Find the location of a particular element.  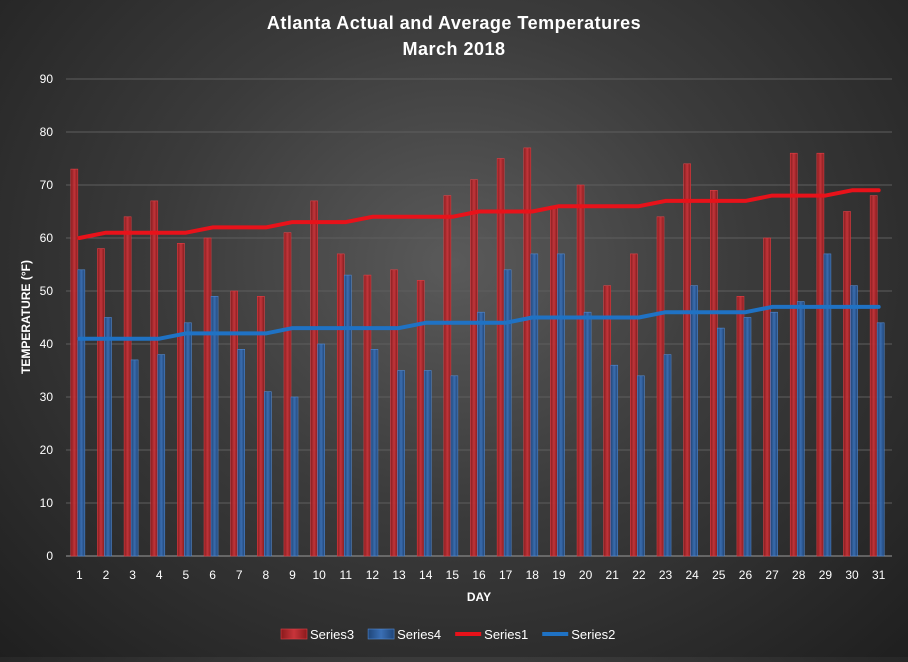

x-tick-label: 13 is located at coordinates (399, 575).